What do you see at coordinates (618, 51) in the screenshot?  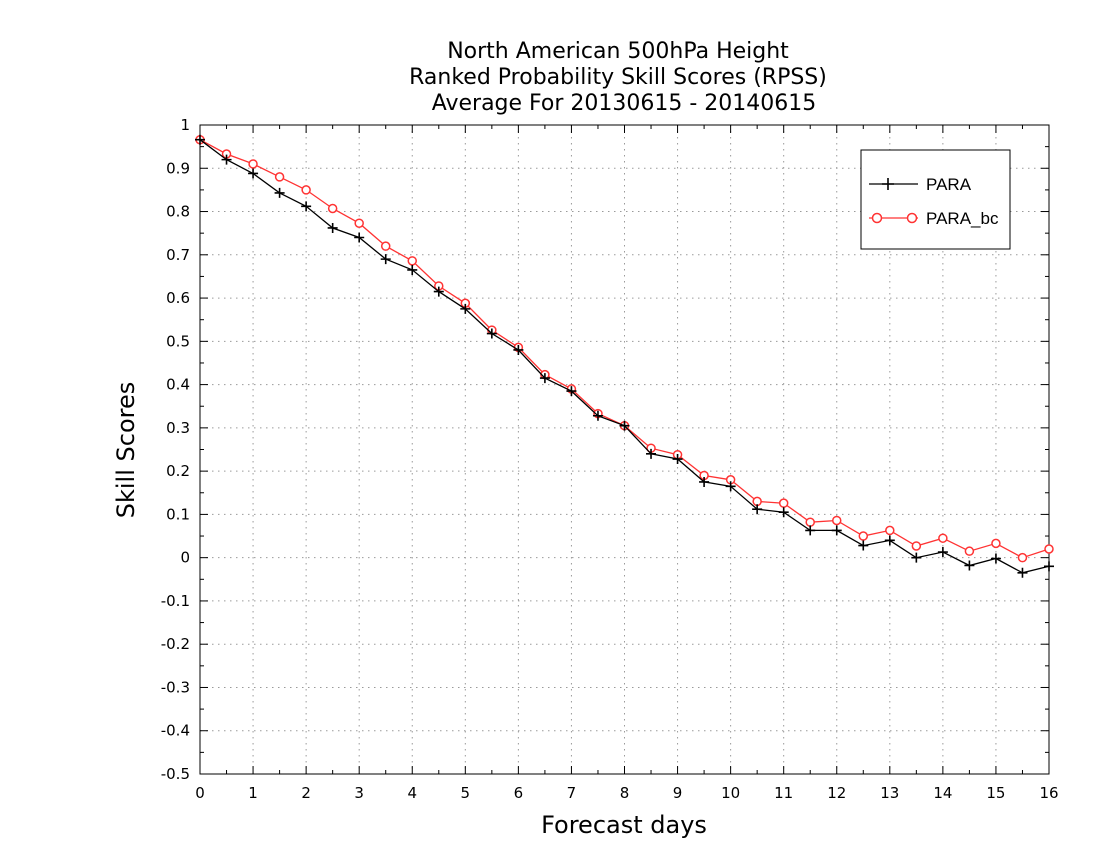 I see `chart-title-line-1: North American 500hPa Height` at bounding box center [618, 51].